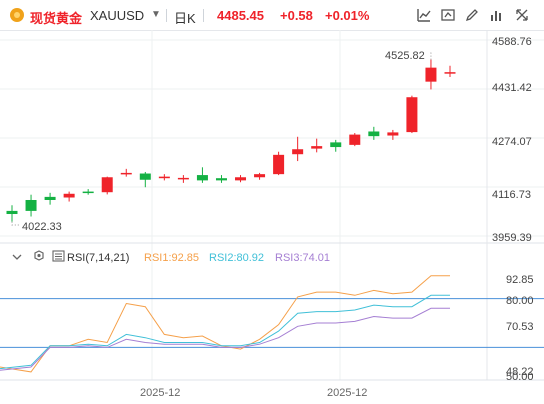 This screenshot has height=404, width=544. Describe the element at coordinates (347, 15) in the screenshot. I see `price-change-percent: +0.01%` at that location.